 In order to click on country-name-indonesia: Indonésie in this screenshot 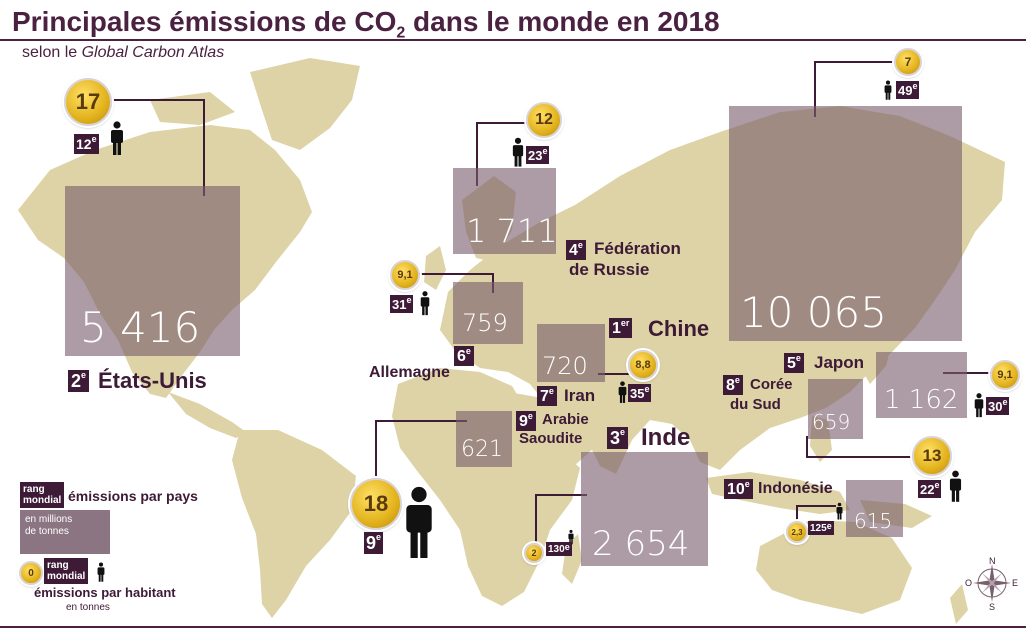, I will do `click(795, 488)`.